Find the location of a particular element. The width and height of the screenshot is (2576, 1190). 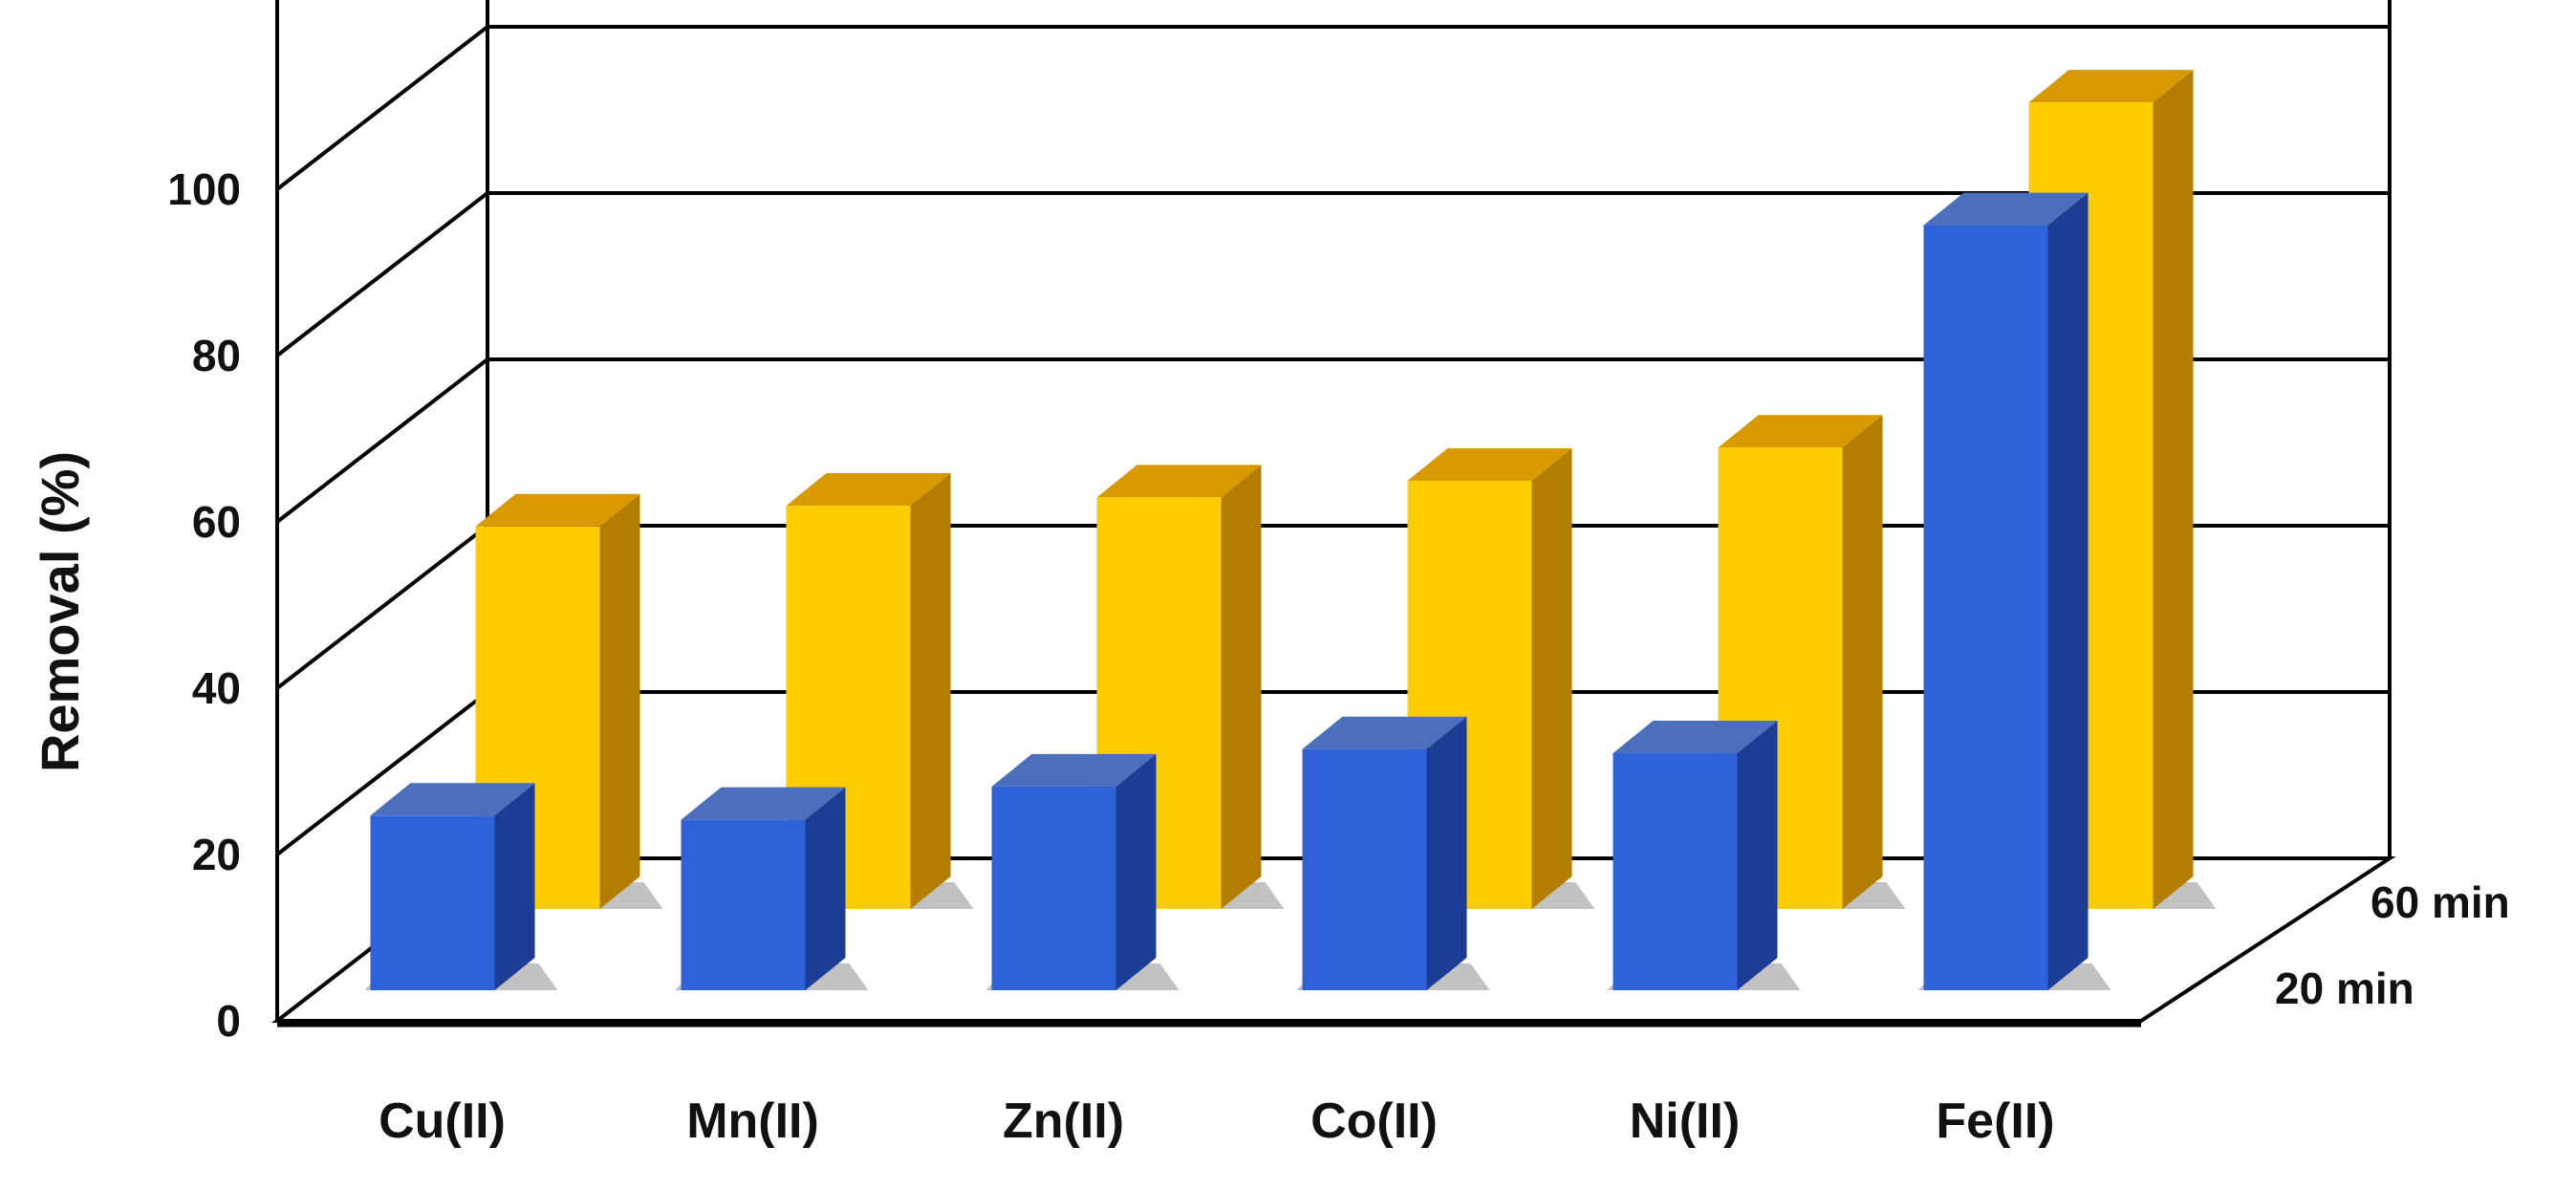

category-labels: Cu(II) Mn(II) Zn(II) Co(II) Ni(II) Fe(II) is located at coordinates (1217, 1121).